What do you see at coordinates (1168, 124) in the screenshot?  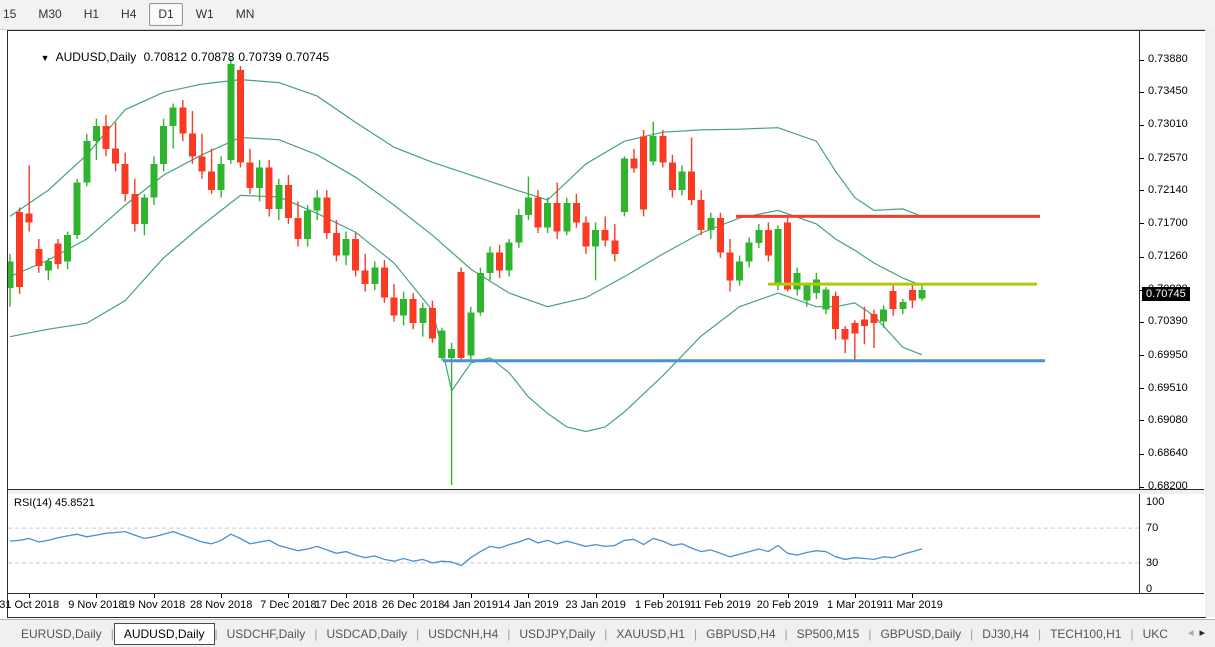 I see `price-tick-label: 0.73010` at bounding box center [1168, 124].